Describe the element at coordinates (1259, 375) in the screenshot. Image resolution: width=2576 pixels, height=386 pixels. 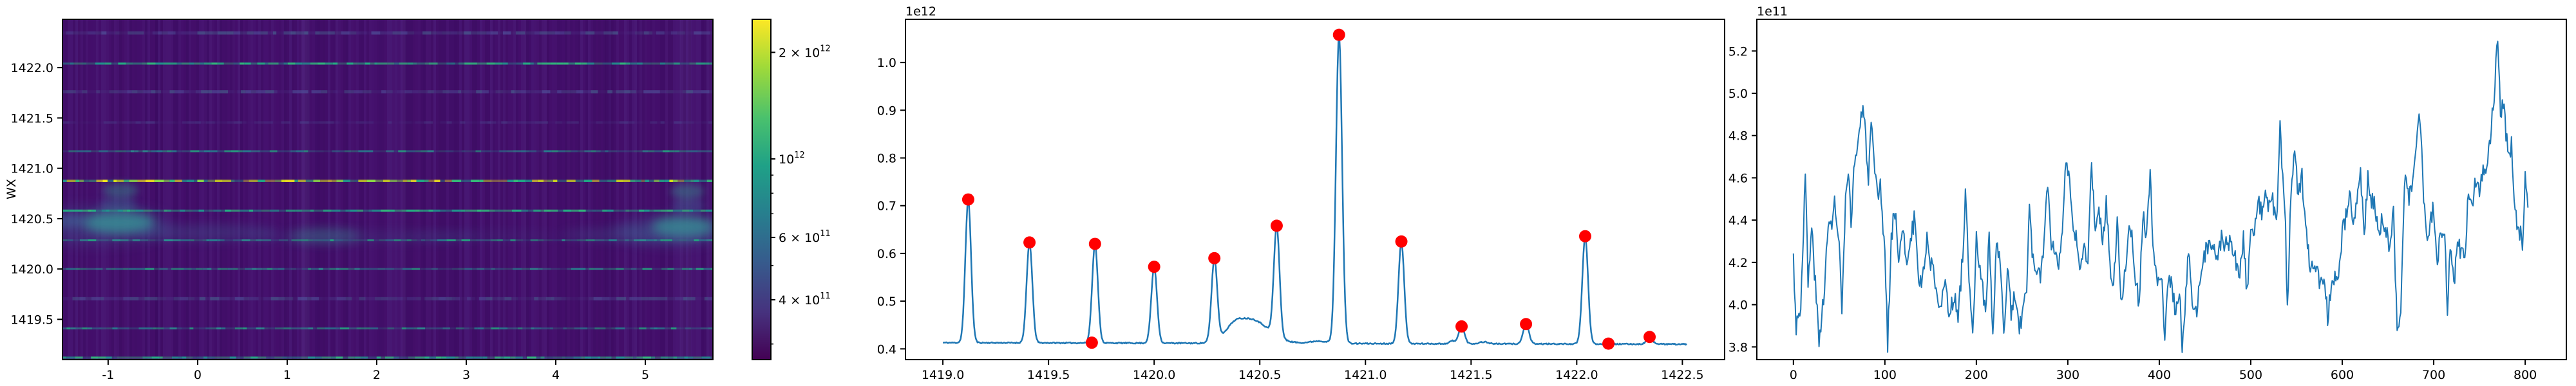
I see `x-tick-label: 1420.5` at that location.